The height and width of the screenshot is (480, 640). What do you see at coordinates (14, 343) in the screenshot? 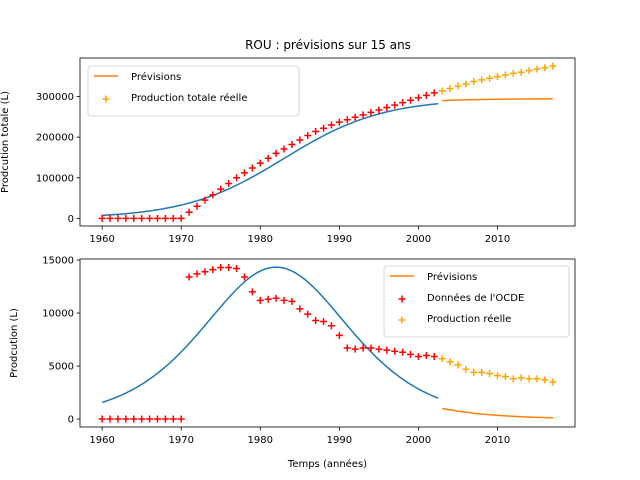
I see `bottom-ylabel: Prodcution (L)` at bounding box center [14, 343].